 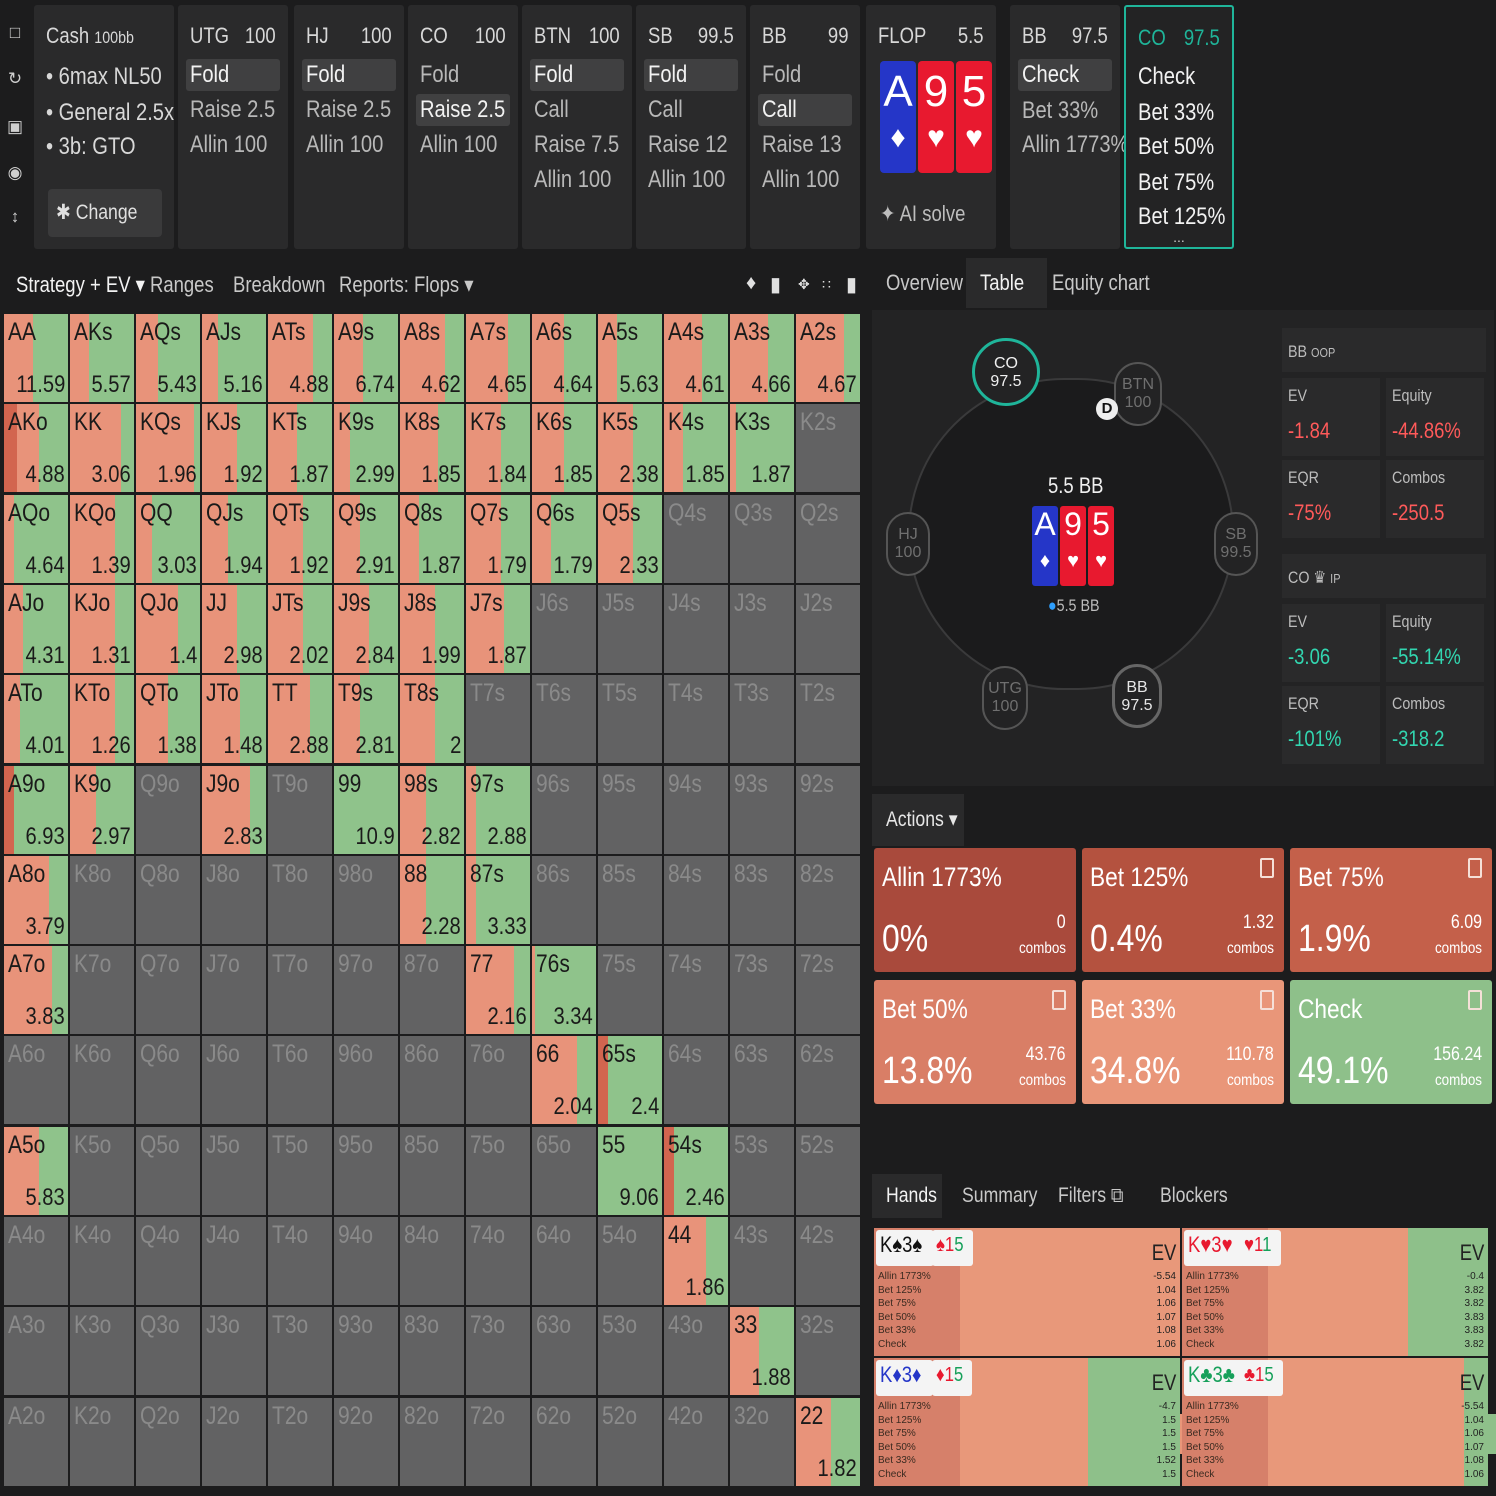 What do you see at coordinates (234, 990) in the screenshot?
I see `hand-cell: J7o` at bounding box center [234, 990].